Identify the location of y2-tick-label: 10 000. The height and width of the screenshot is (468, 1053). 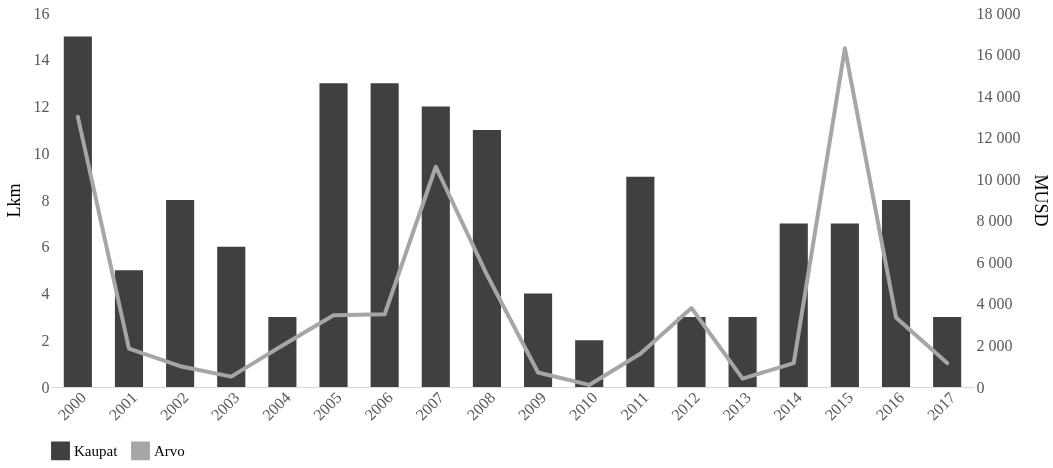
(998, 179).